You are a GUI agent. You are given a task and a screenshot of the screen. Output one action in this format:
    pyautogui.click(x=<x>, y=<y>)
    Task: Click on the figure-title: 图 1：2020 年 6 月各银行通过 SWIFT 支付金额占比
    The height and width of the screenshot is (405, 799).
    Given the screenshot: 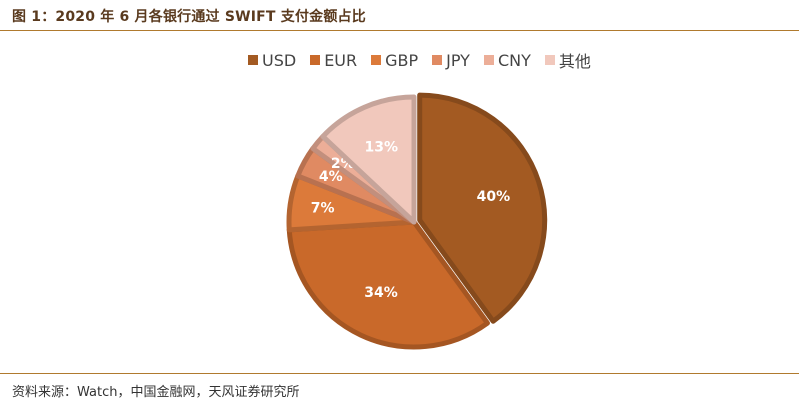 What is the action you would take?
    pyautogui.click(x=189, y=17)
    